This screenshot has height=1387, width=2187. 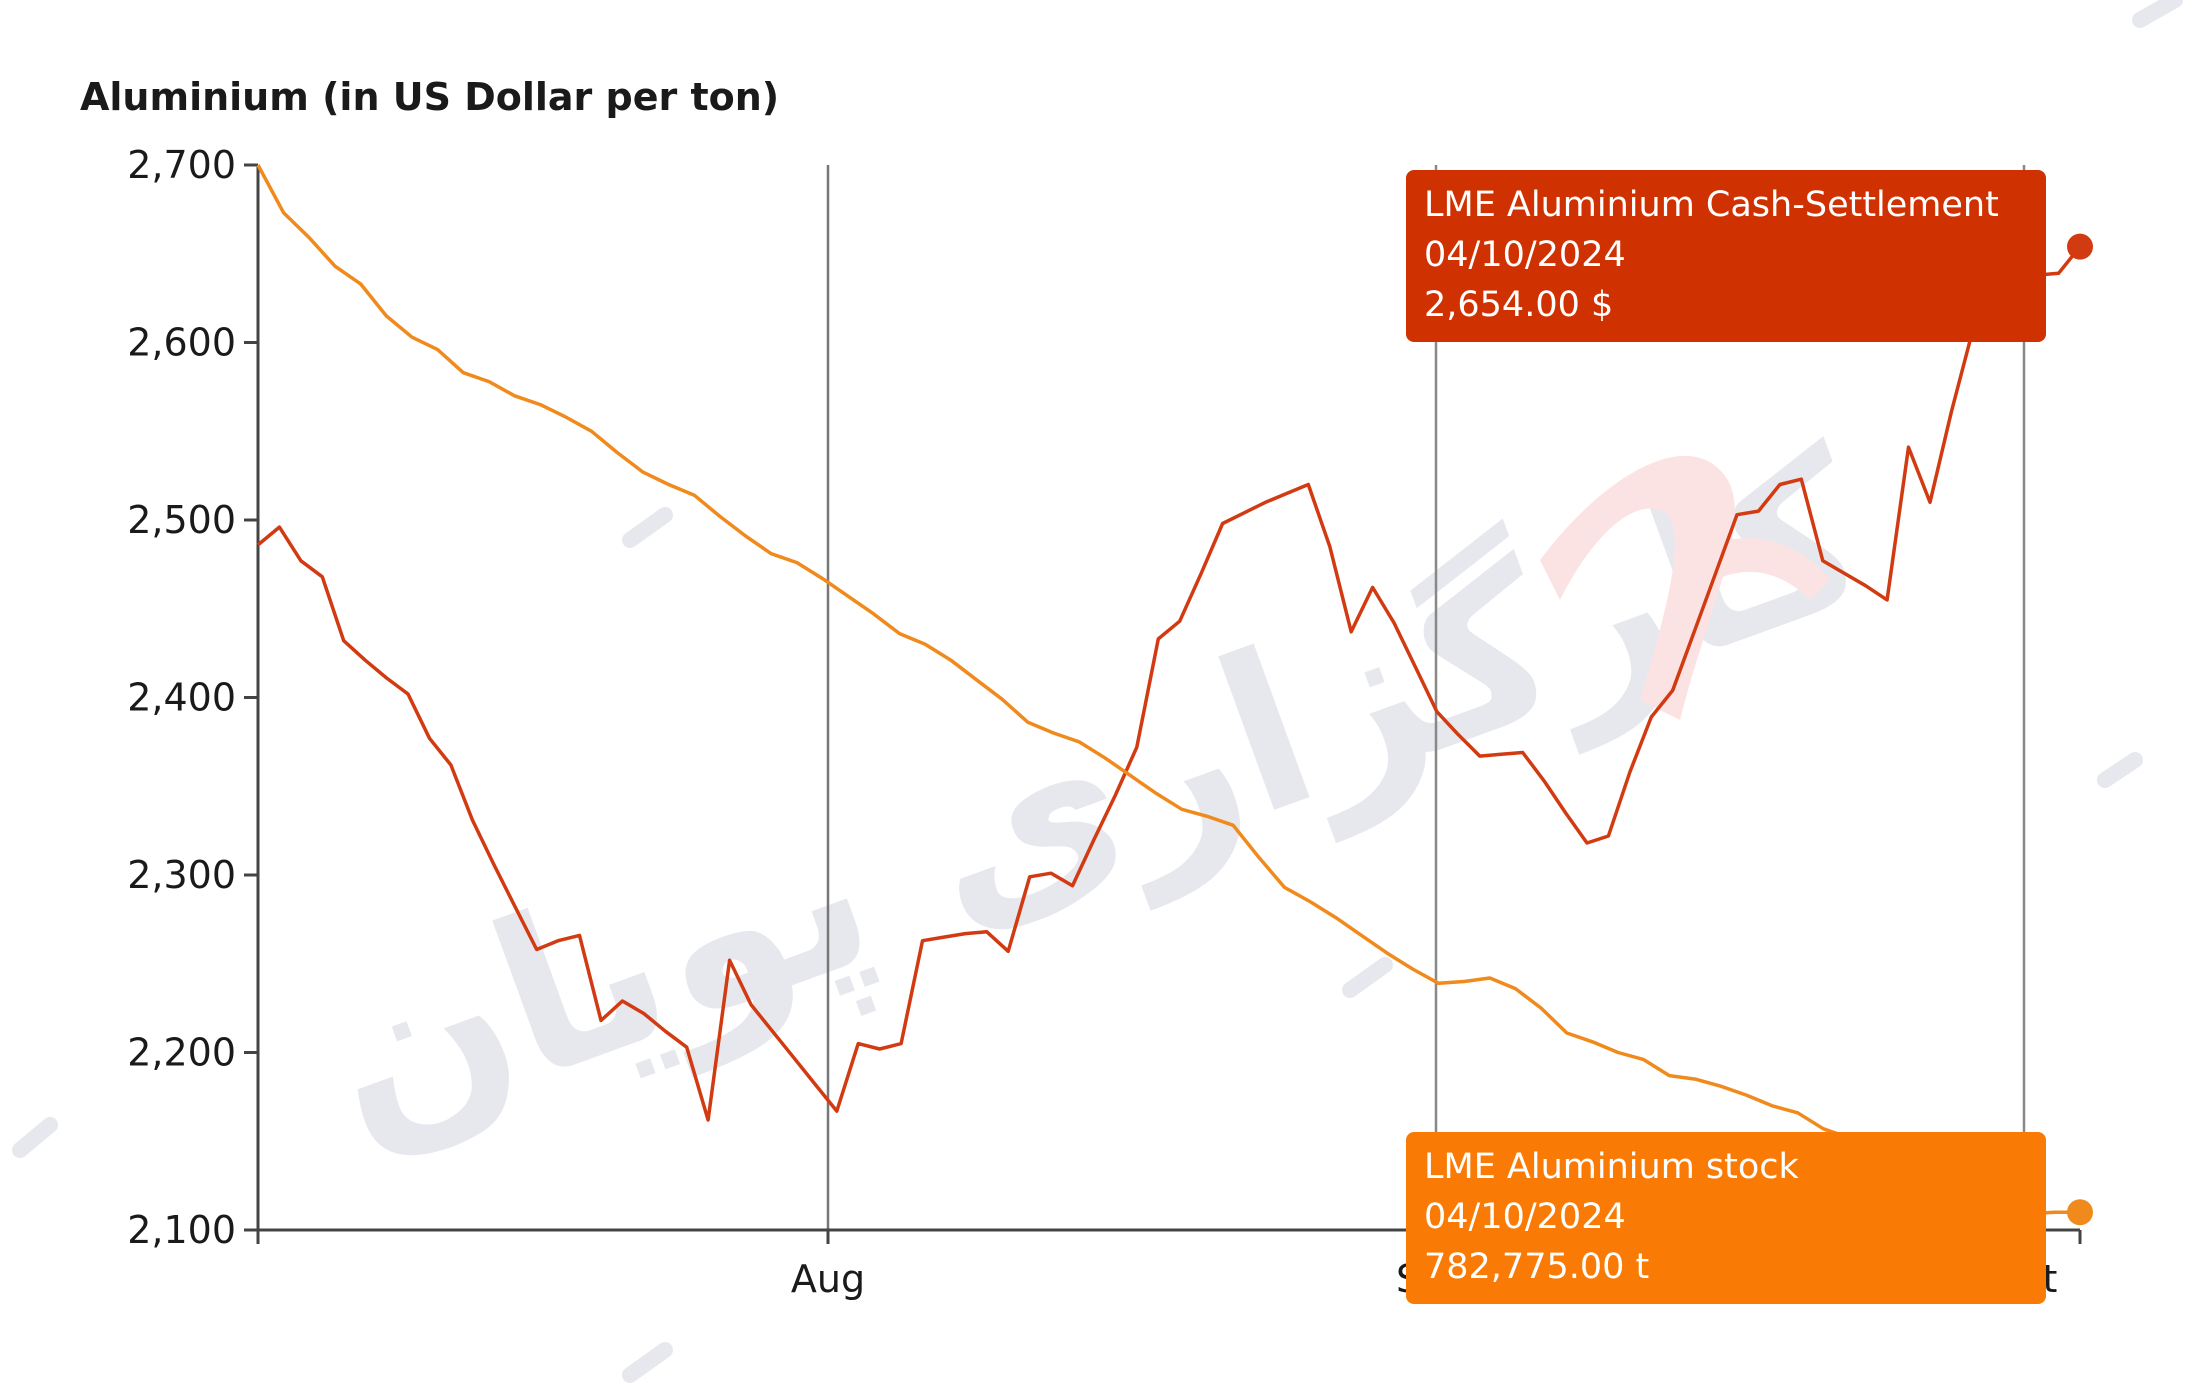 What do you see at coordinates (1726, 1267) in the screenshot?
I see `tooltip-stock-value: 782,775.00 t` at bounding box center [1726, 1267].